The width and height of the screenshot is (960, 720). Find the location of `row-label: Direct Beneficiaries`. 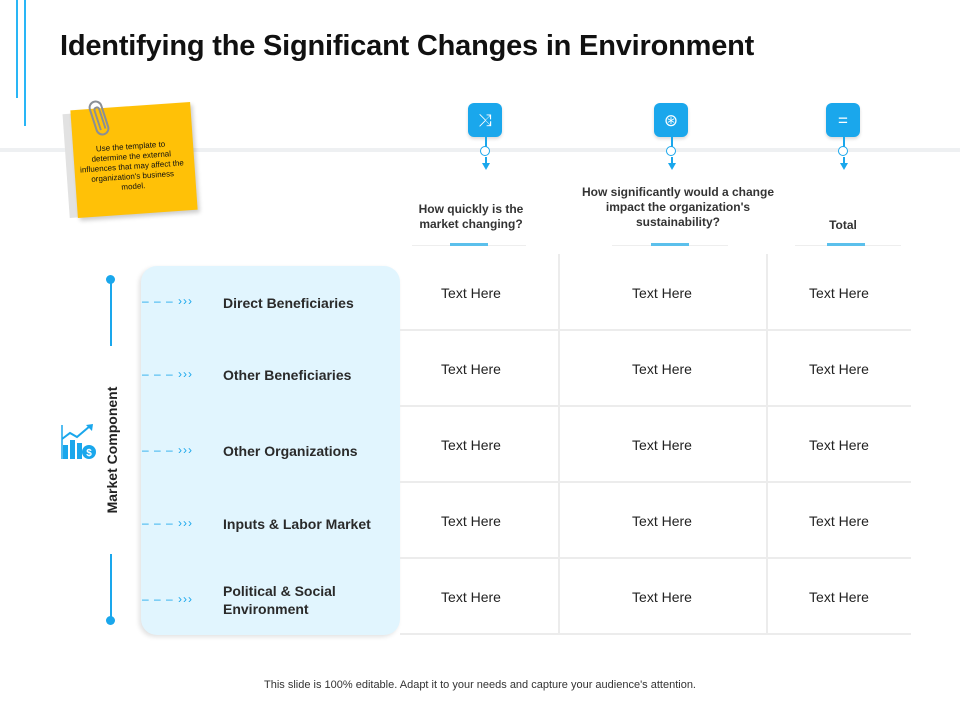

row-label: Direct Beneficiaries is located at coordinates (288, 303).